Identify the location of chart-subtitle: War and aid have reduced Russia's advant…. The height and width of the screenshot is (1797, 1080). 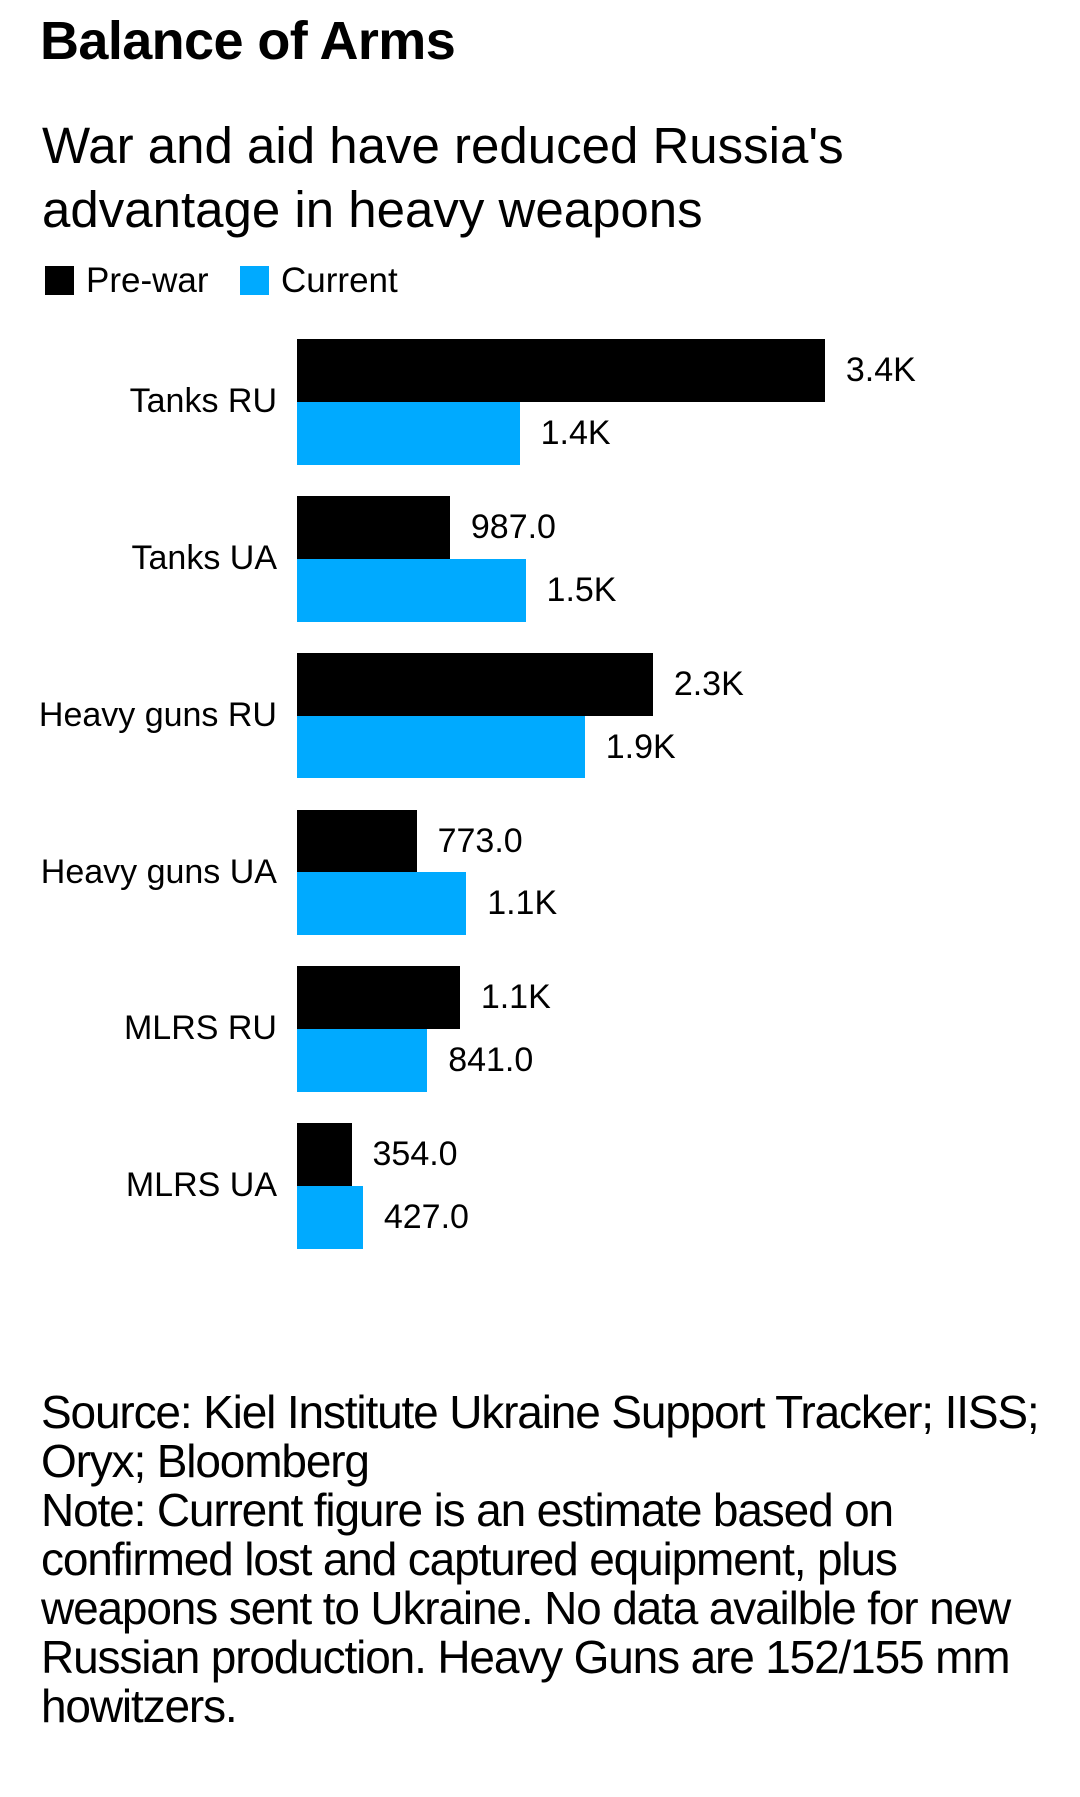
(443, 177).